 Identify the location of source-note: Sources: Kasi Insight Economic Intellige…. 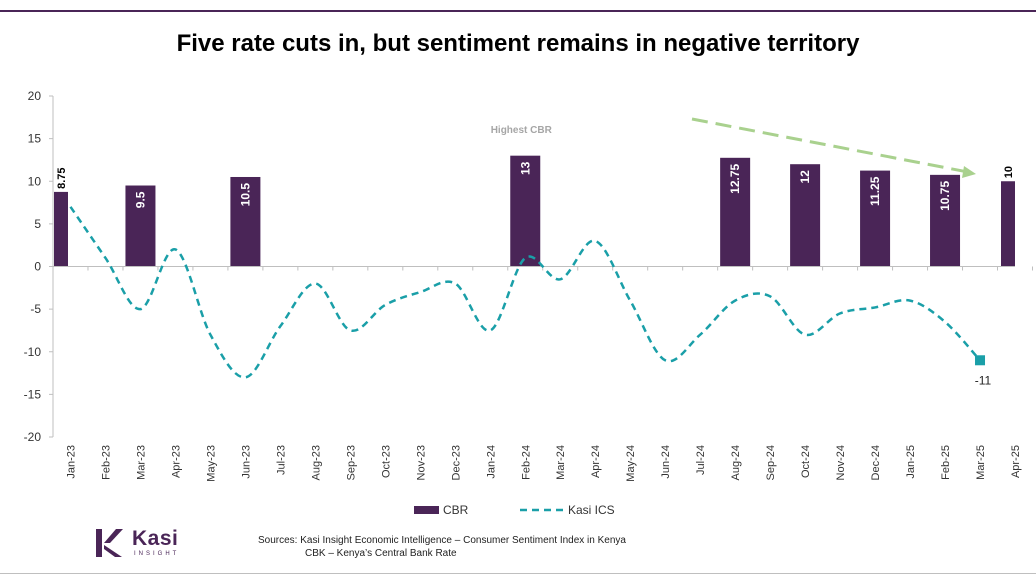
(442, 547).